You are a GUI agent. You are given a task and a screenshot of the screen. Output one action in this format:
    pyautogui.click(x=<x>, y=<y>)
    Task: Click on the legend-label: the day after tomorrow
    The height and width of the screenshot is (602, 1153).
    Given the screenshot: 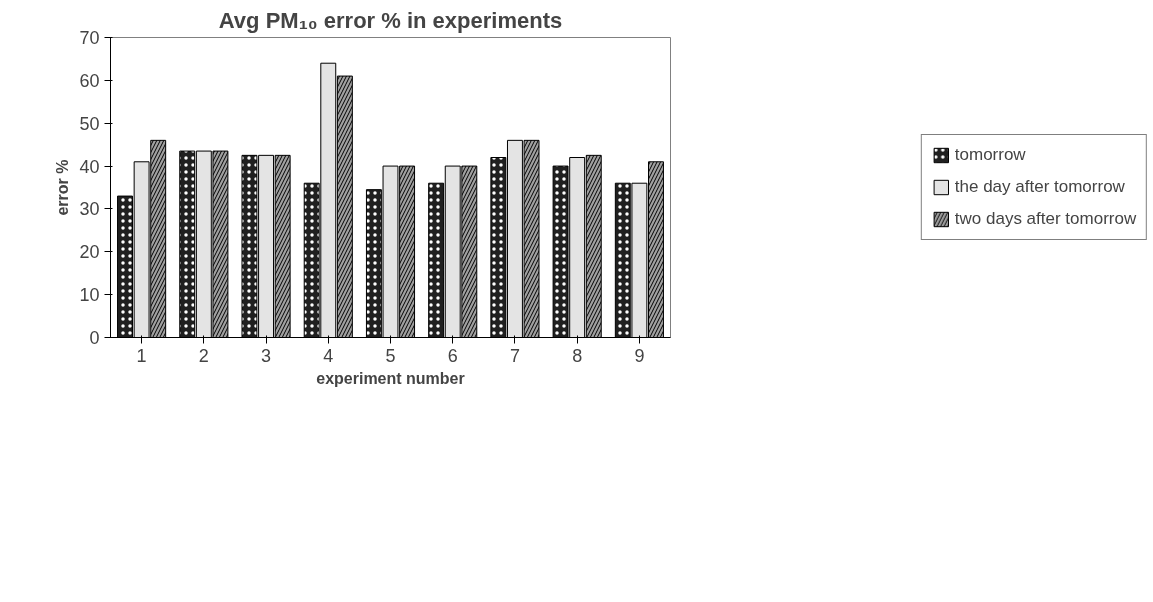 What is the action you would take?
    pyautogui.click(x=1039, y=187)
    